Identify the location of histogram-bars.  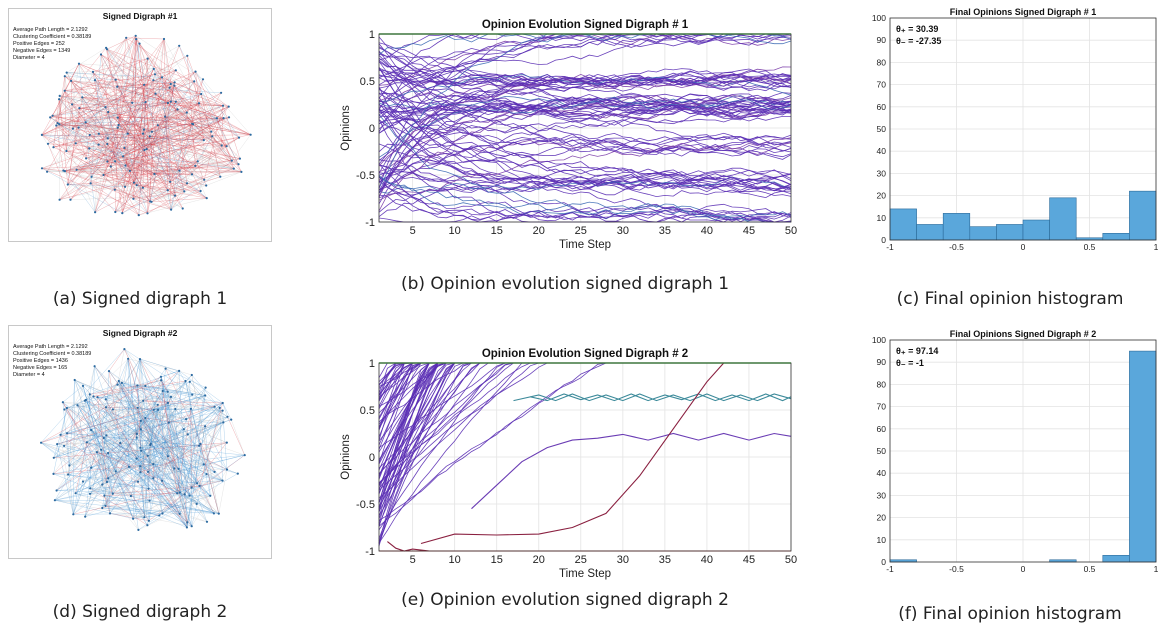
(1023, 215).